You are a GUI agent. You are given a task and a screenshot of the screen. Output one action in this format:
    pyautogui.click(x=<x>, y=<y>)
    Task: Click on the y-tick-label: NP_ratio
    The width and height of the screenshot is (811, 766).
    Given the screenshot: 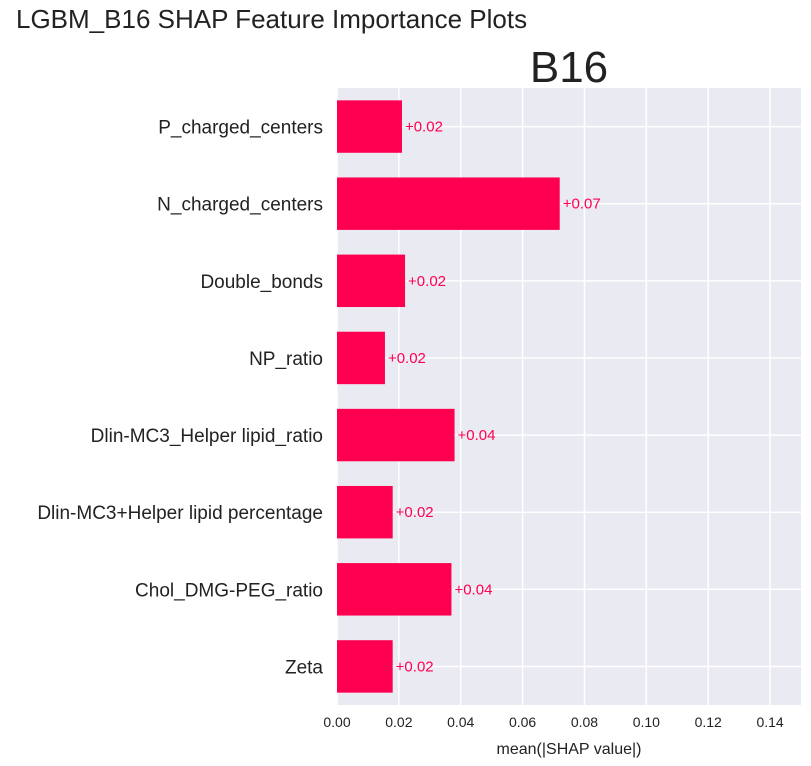 What is the action you would take?
    pyautogui.click(x=286, y=359)
    